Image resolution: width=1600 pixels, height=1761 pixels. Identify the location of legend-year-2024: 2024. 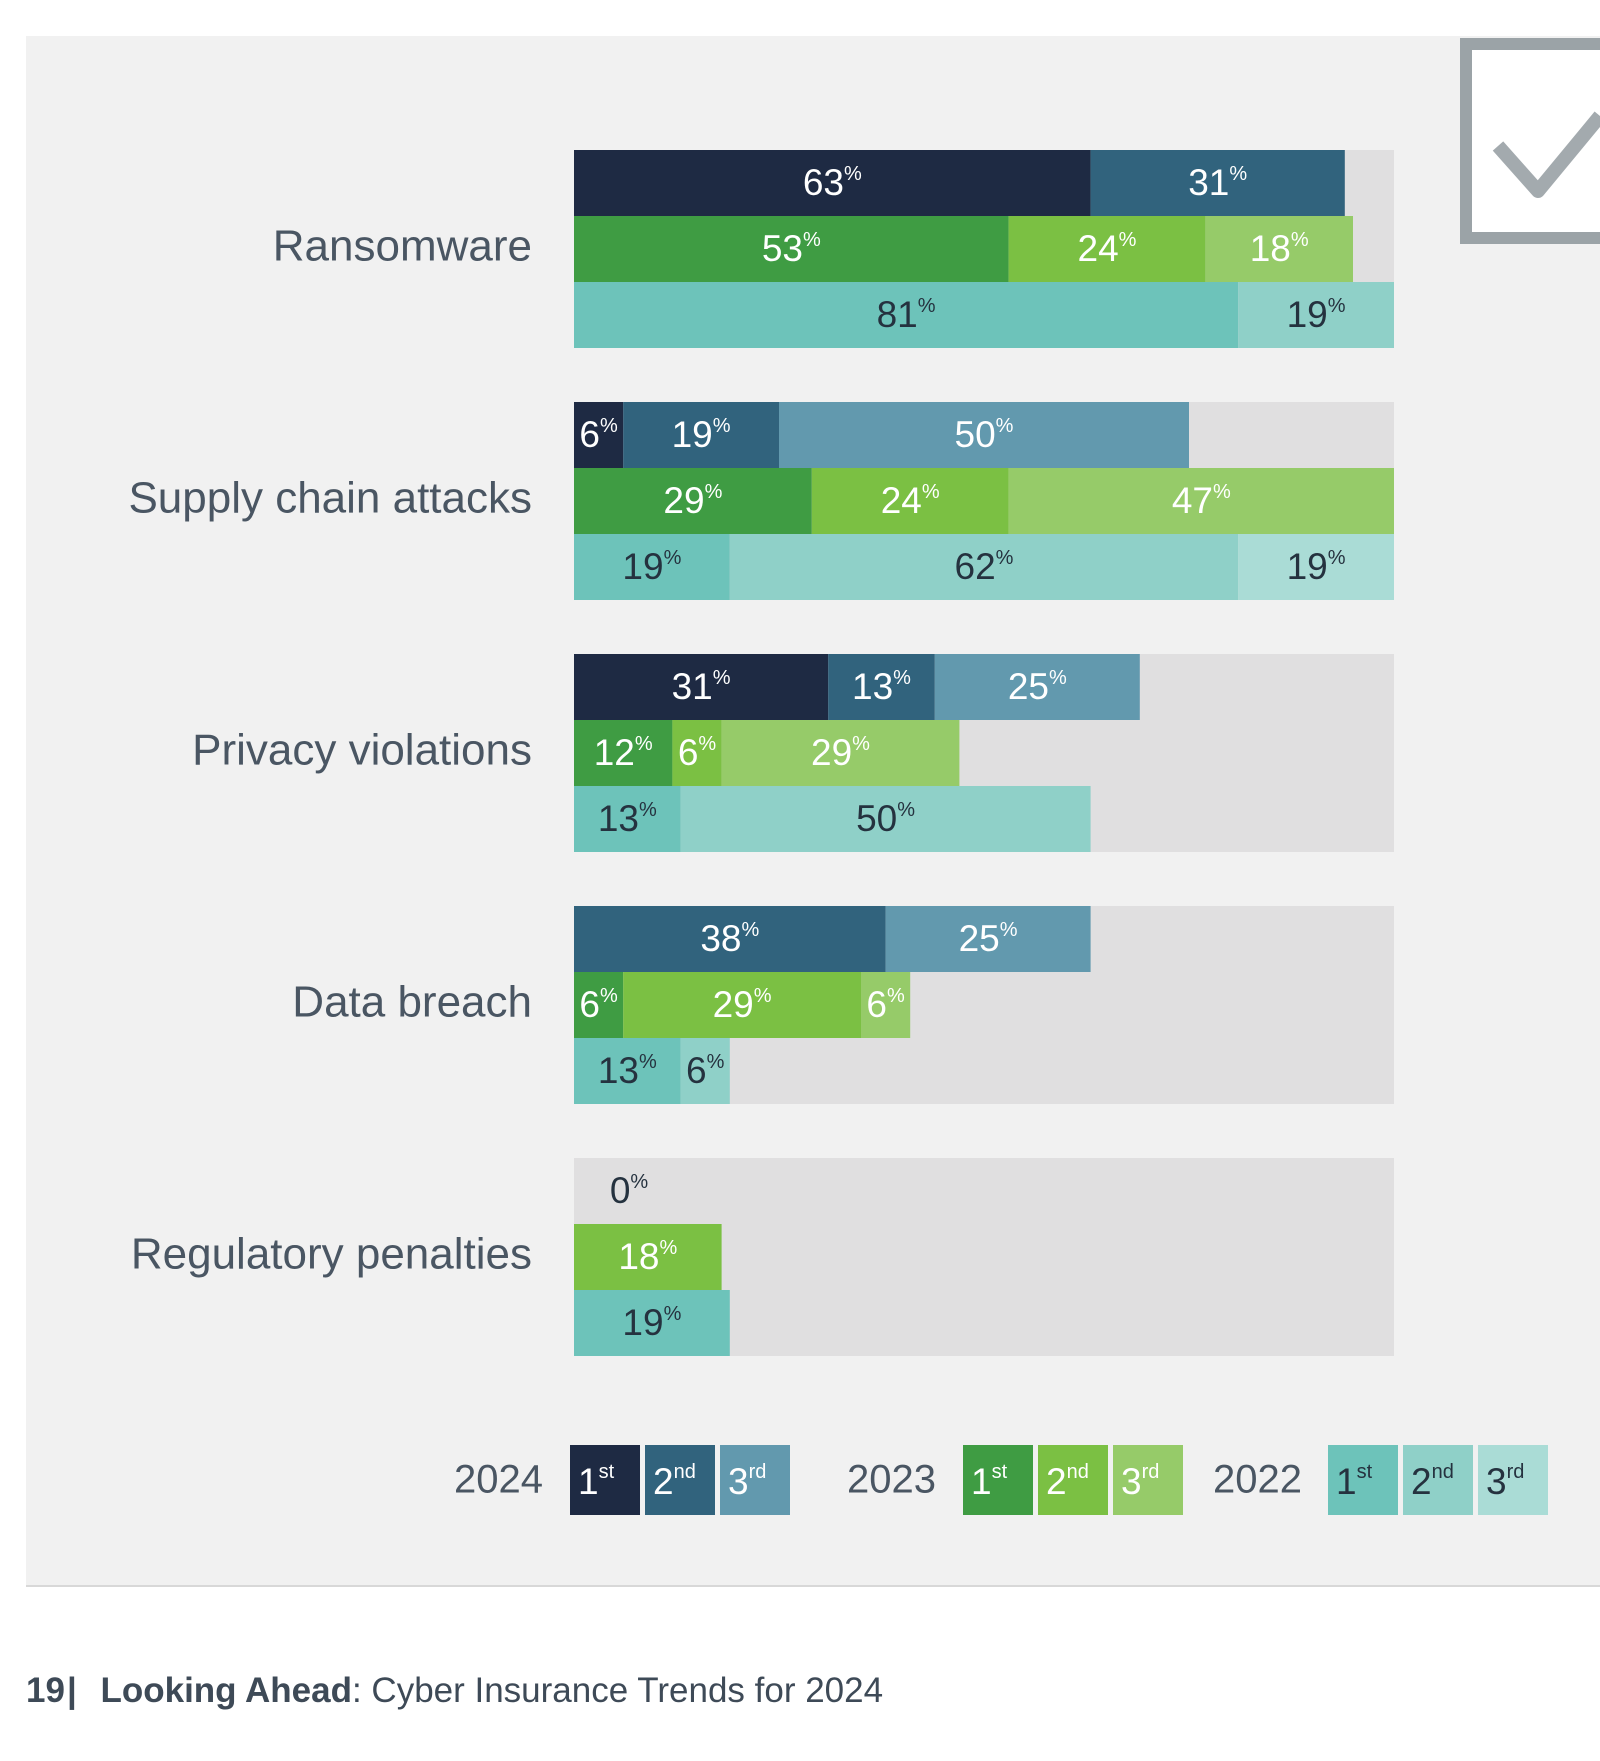
(498, 1480).